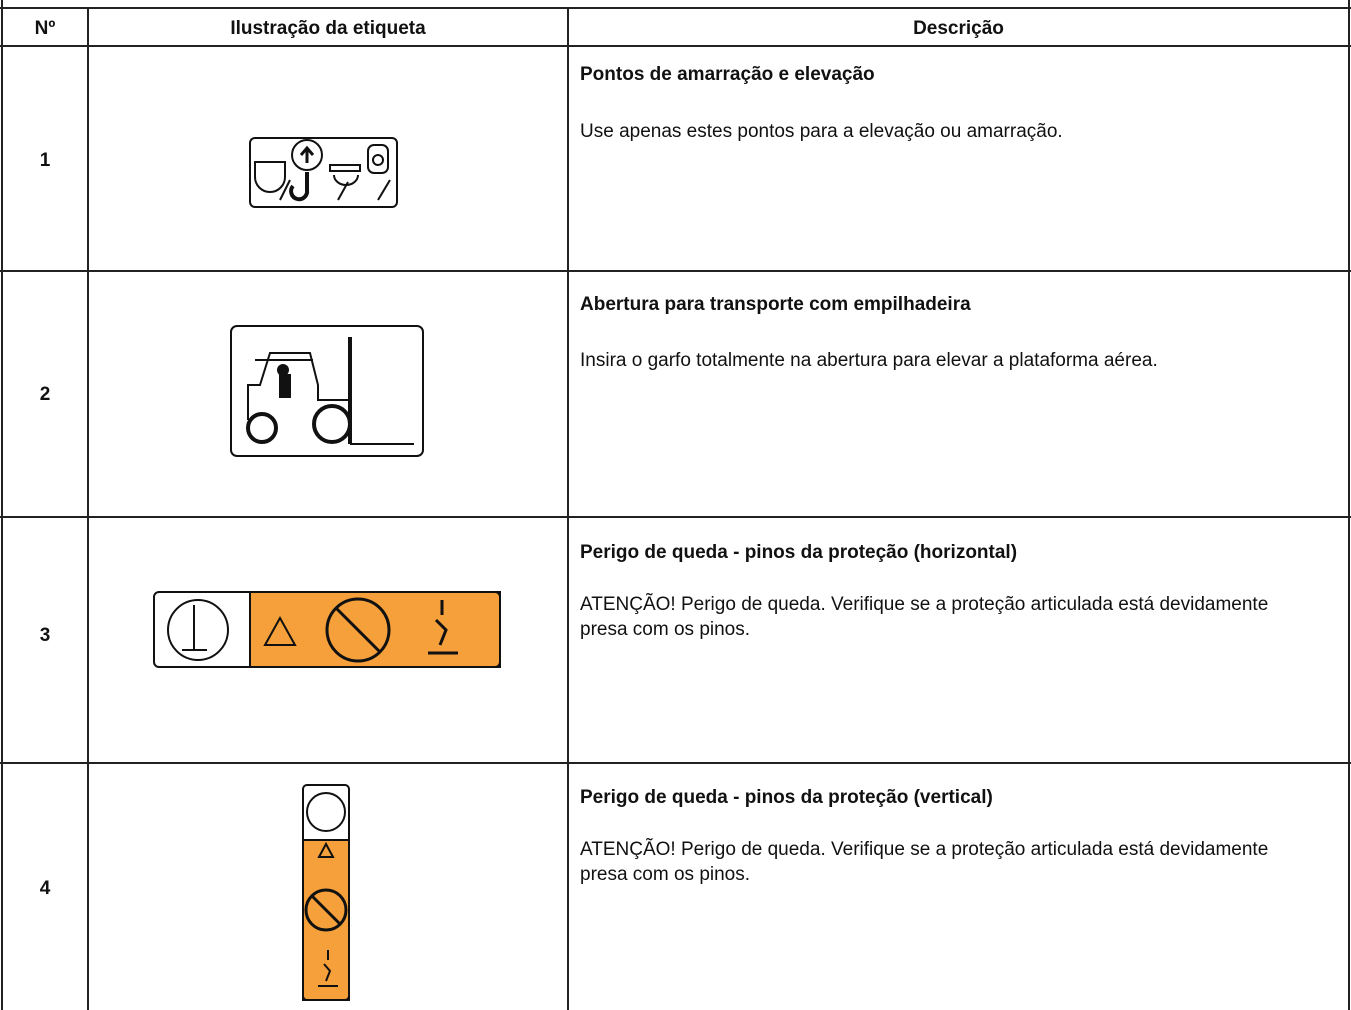 This screenshot has width=1351, height=1010. I want to click on header-cell: Descrição, so click(958, 28).